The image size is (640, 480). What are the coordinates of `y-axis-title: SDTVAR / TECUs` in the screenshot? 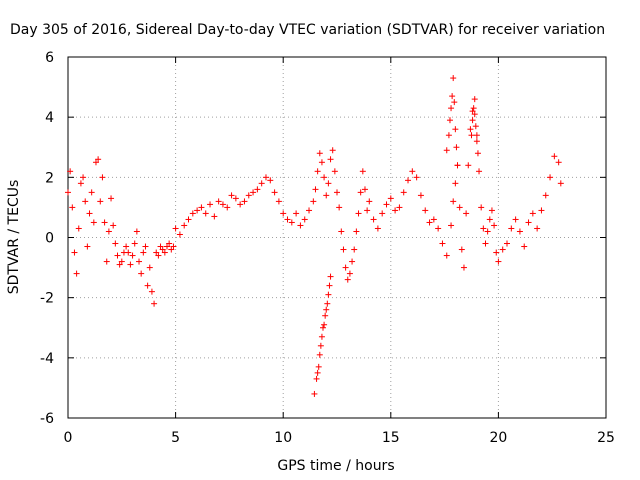 It's located at (14, 237).